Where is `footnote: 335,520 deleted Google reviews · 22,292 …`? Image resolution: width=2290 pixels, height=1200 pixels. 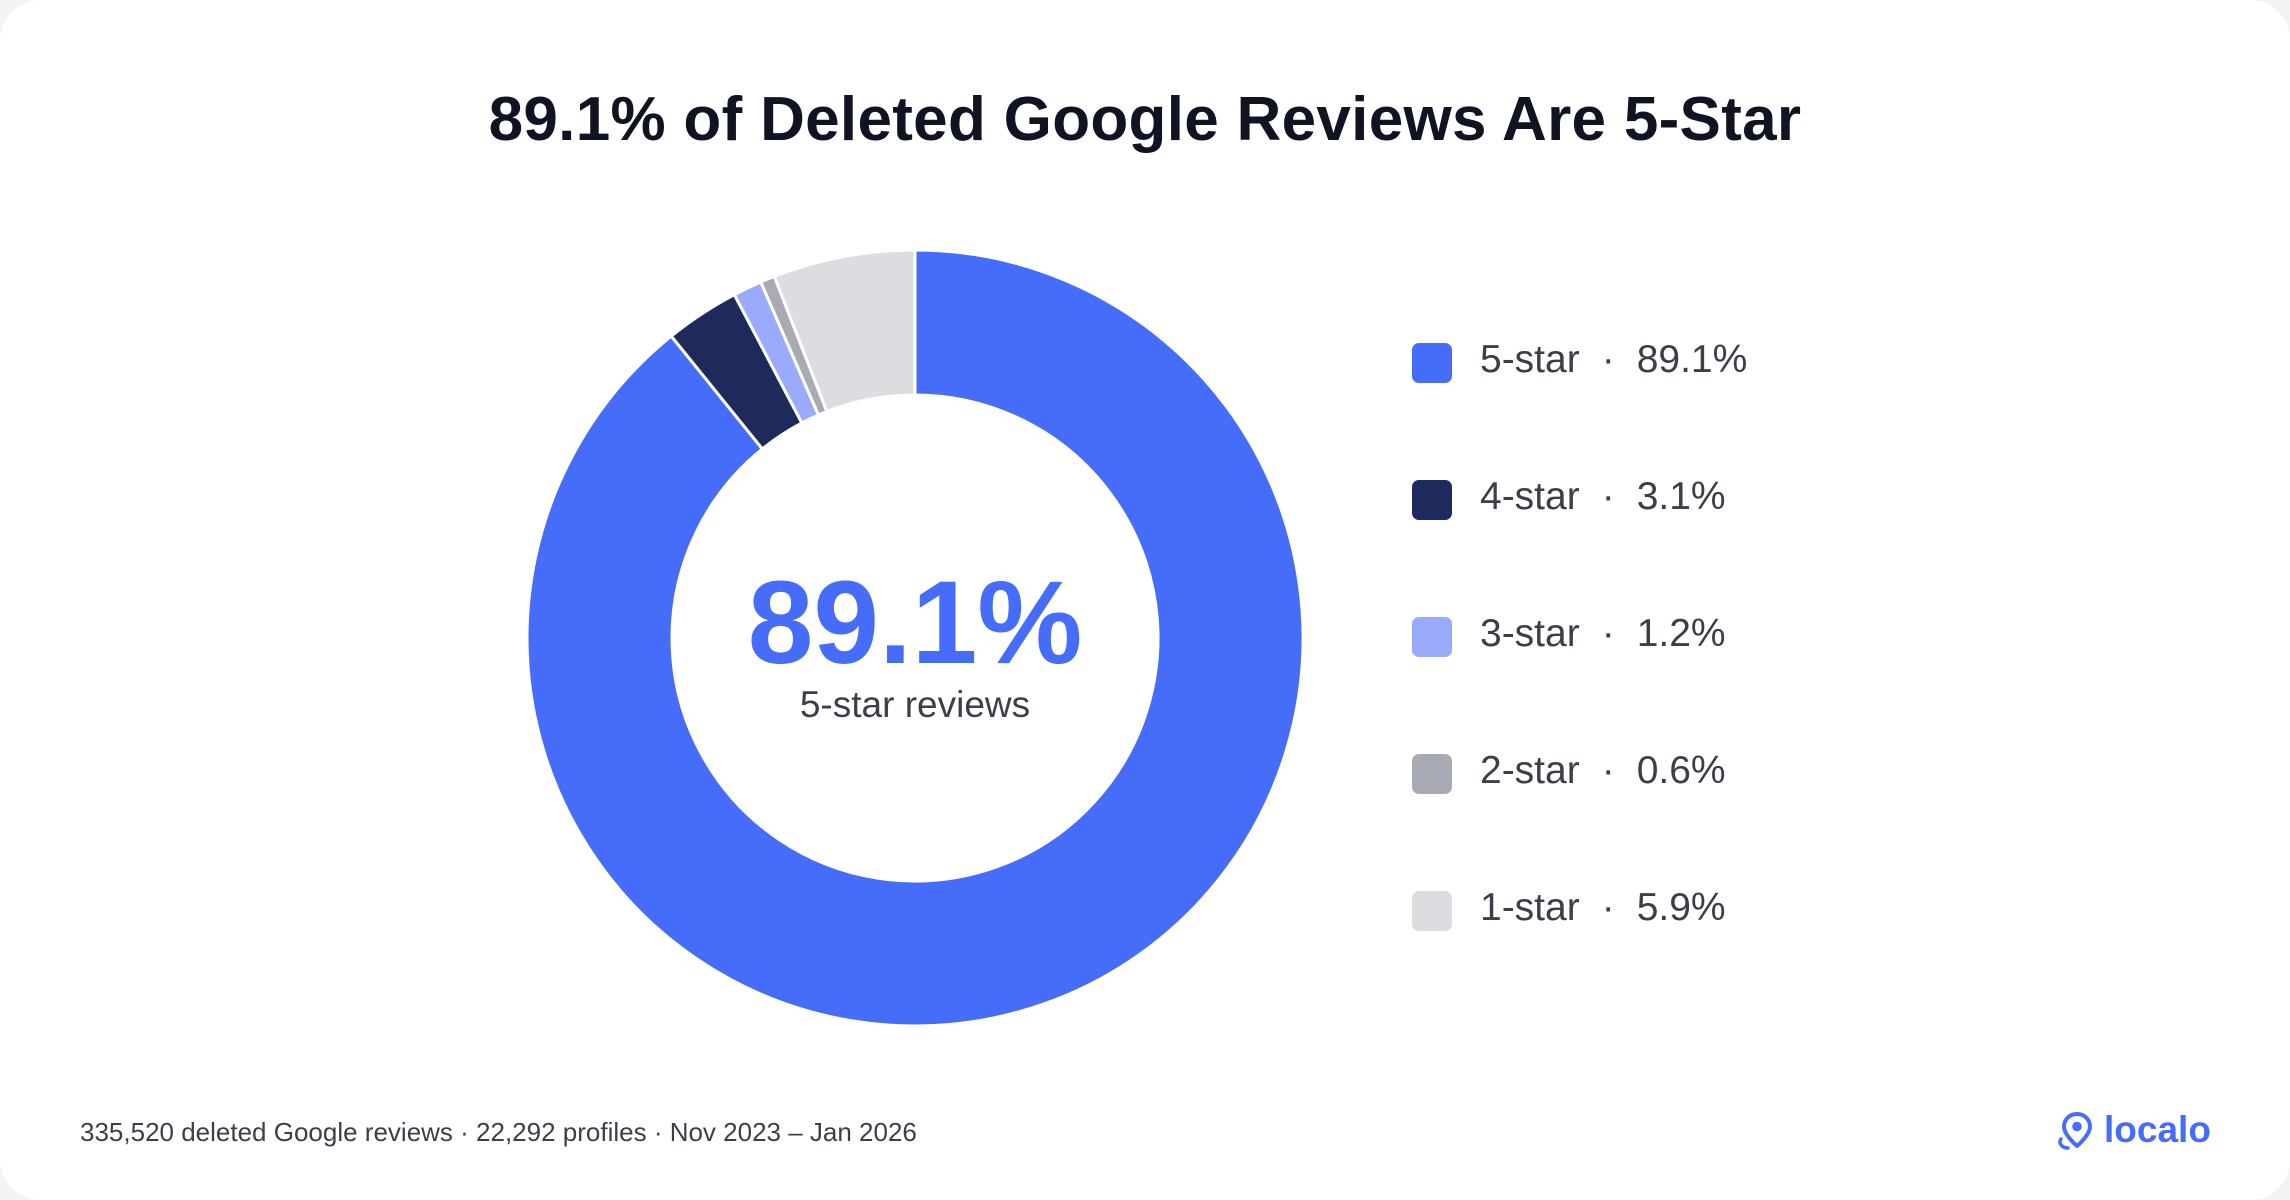 footnote: 335,520 deleted Google reviews · 22,292 … is located at coordinates (498, 1132).